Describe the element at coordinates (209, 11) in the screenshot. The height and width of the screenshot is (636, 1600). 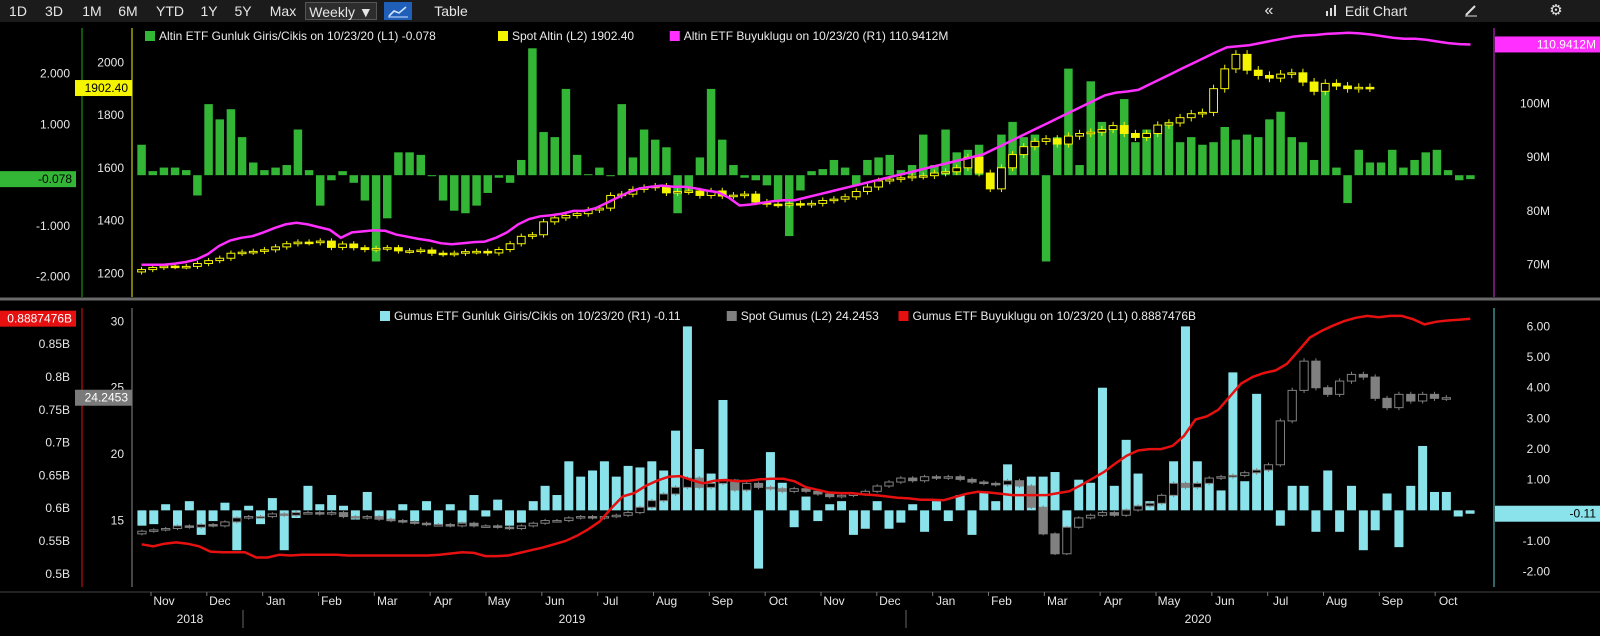
I see `period-1y-button: 1Y` at that location.